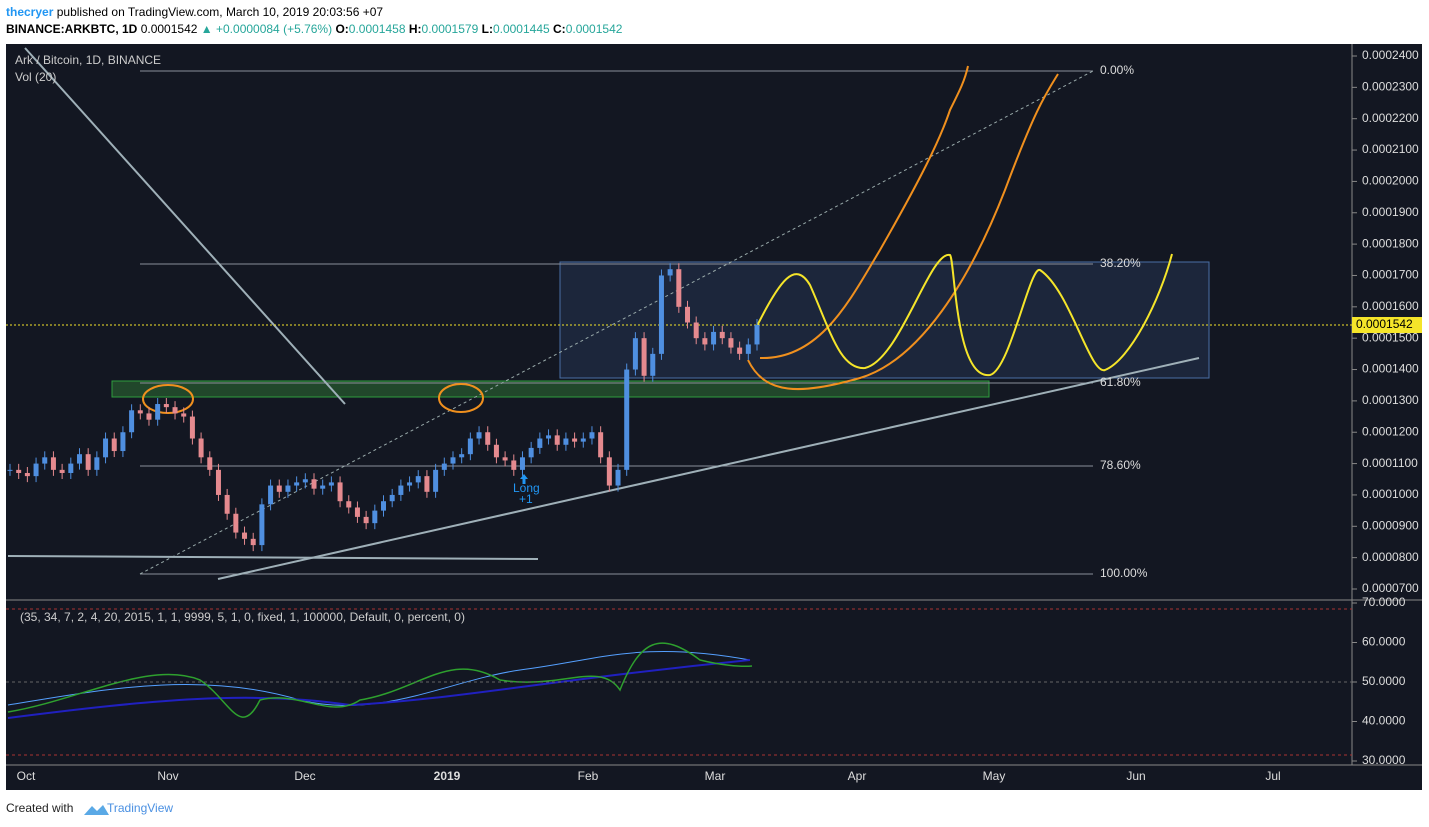  Describe the element at coordinates (1384, 760) in the screenshot. I see `indicator-tick-label: 30.0000` at that location.